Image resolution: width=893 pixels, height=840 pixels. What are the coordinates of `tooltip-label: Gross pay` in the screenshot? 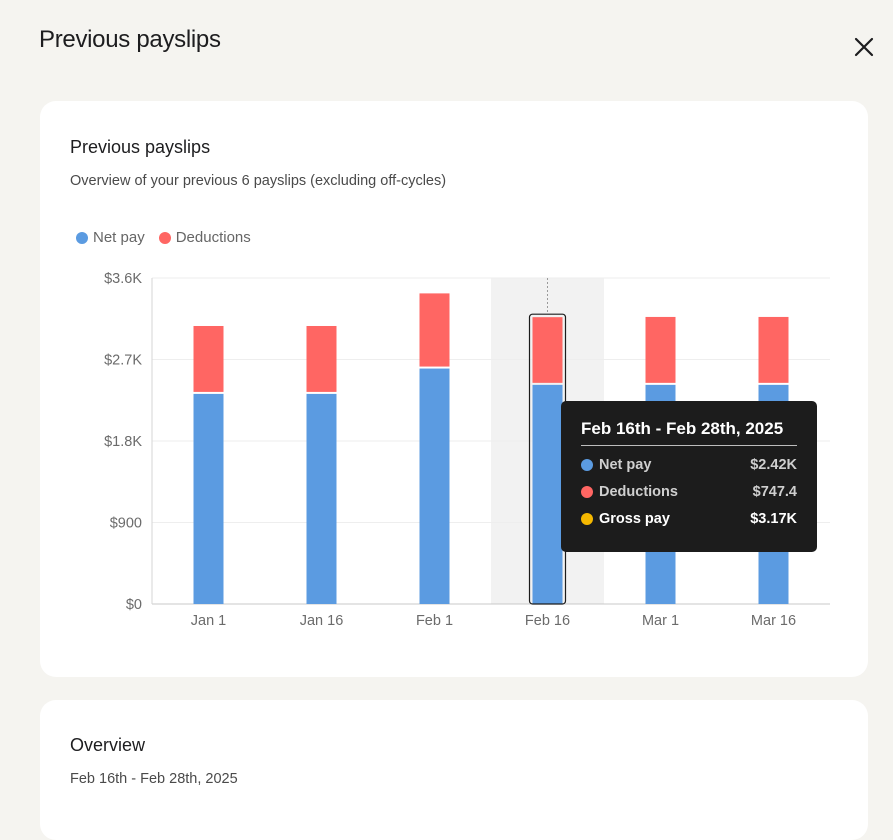 It's located at (634, 519).